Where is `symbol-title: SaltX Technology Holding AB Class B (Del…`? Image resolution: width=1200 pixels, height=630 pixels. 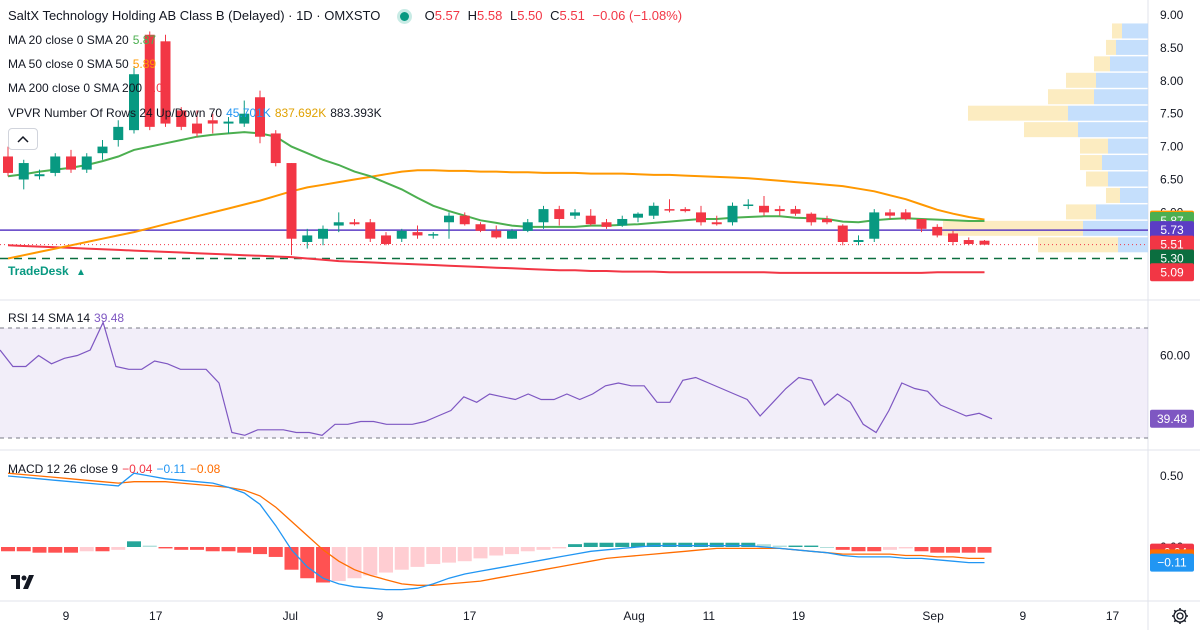 symbol-title: SaltX Technology Holding AB Class B (Del… is located at coordinates (194, 15).